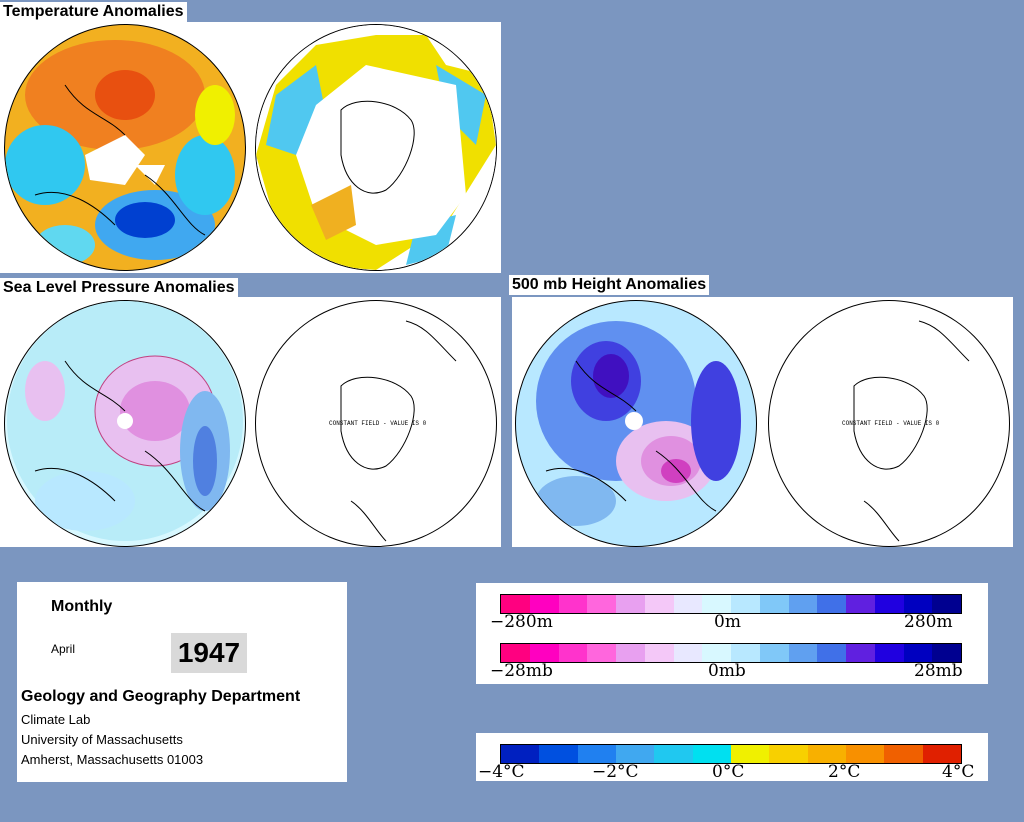 This screenshot has width=1024, height=822. What do you see at coordinates (609, 285) in the screenshot?
I see `height500-title: 500 mb Height Anomalies` at bounding box center [609, 285].